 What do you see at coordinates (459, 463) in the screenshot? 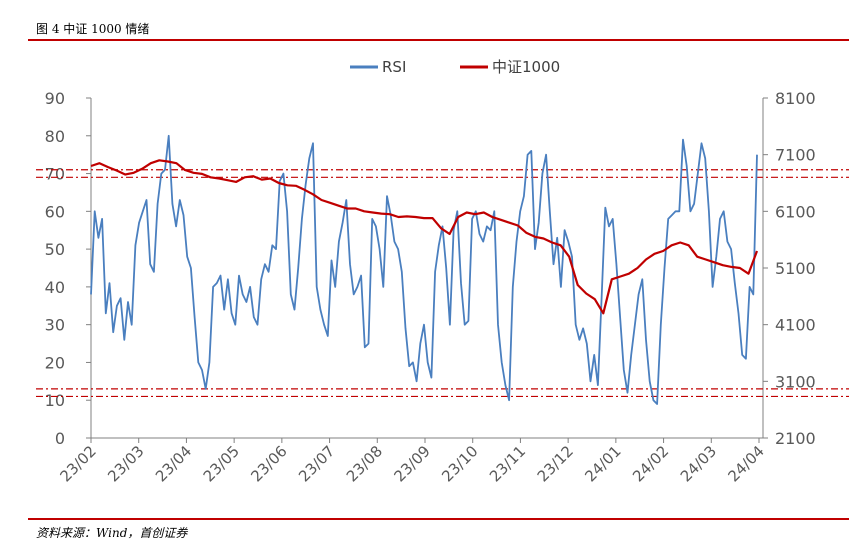
I see `x-tick-label: 23/10` at bounding box center [459, 463].